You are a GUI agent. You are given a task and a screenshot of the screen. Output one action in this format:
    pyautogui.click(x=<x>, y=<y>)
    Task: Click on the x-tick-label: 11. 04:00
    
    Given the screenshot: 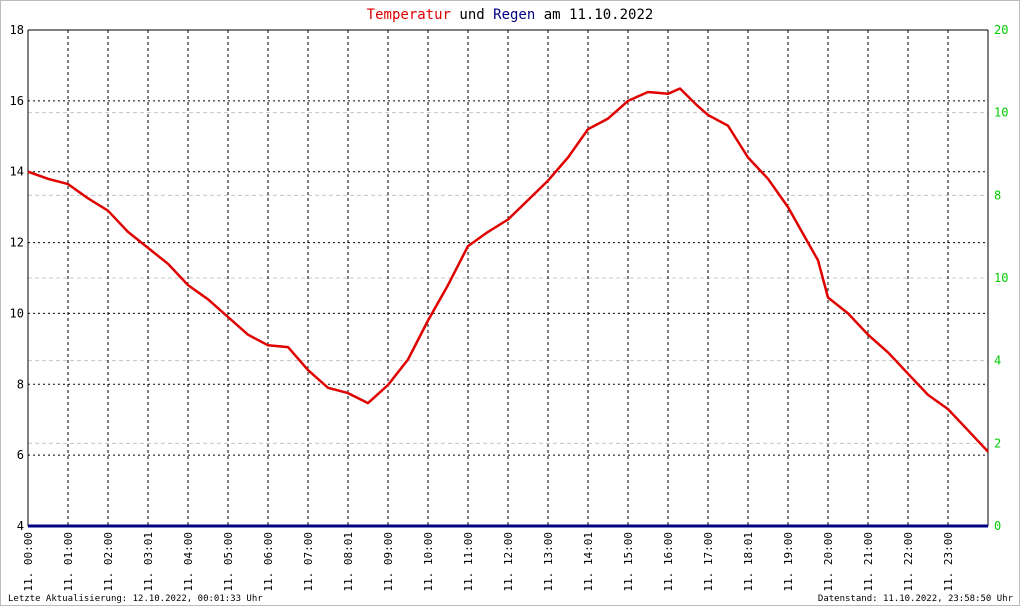 What is the action you would take?
    pyautogui.click(x=188, y=562)
    